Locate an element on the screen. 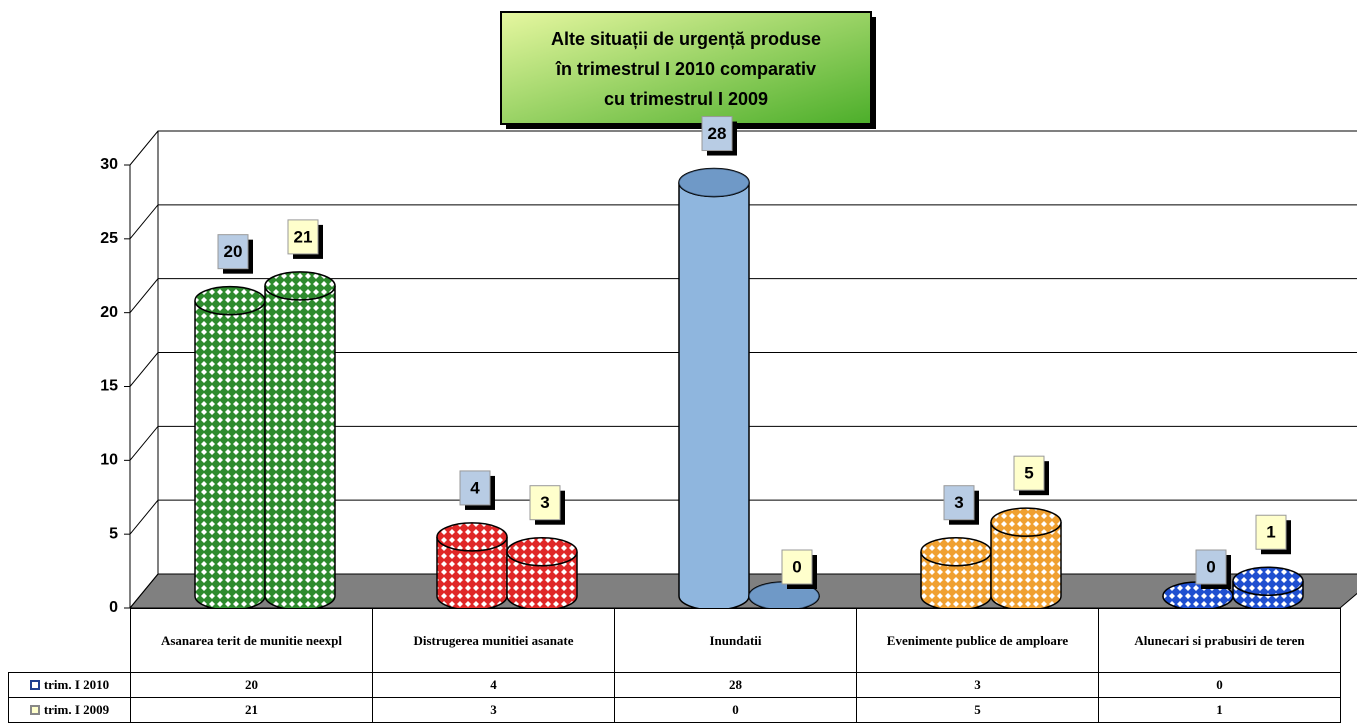  table-header: Asanarea terit de munitie neexpl is located at coordinates (251, 640).